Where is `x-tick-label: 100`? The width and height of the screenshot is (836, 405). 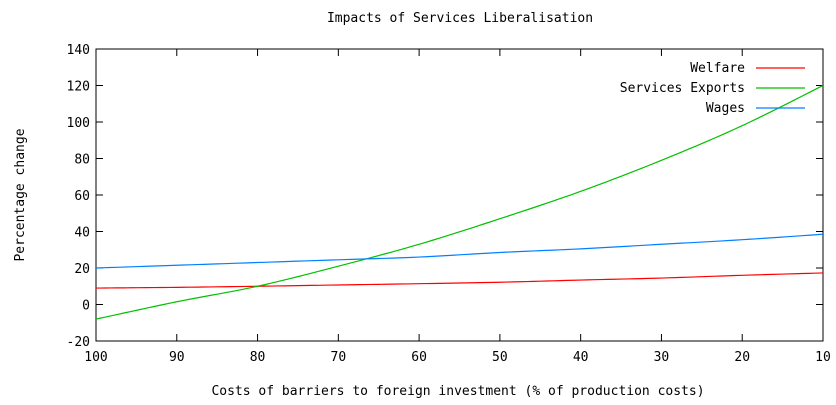
x-tick-label: 100 is located at coordinates (95, 357).